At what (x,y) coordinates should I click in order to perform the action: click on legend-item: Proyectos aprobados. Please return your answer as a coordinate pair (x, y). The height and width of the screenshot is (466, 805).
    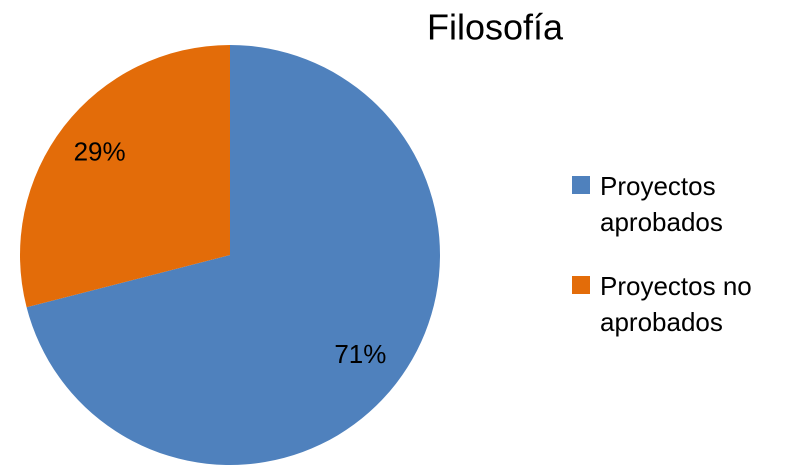
    Looking at the image, I should click on (673, 204).